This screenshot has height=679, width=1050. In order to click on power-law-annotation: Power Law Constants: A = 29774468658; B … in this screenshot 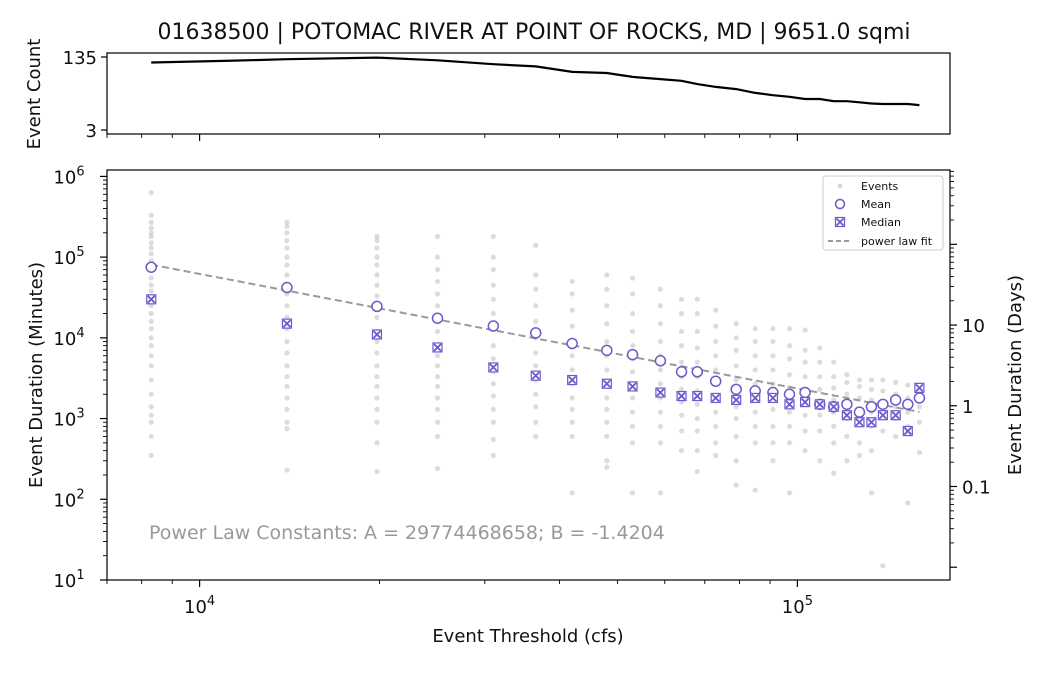, I will do `click(407, 533)`.